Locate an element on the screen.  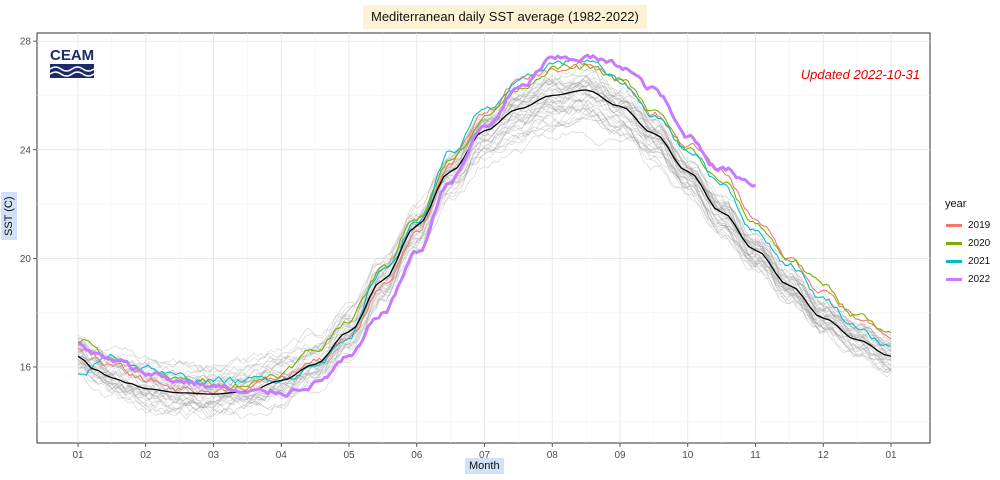
legend-label: 2019 is located at coordinates (979, 225).